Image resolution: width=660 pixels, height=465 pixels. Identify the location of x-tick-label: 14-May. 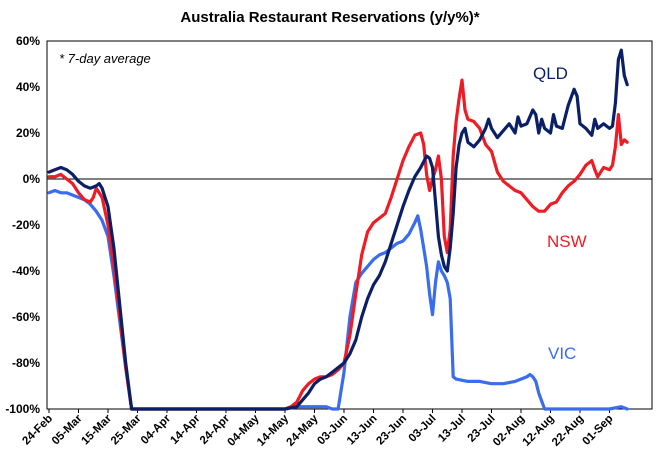
(273, 430).